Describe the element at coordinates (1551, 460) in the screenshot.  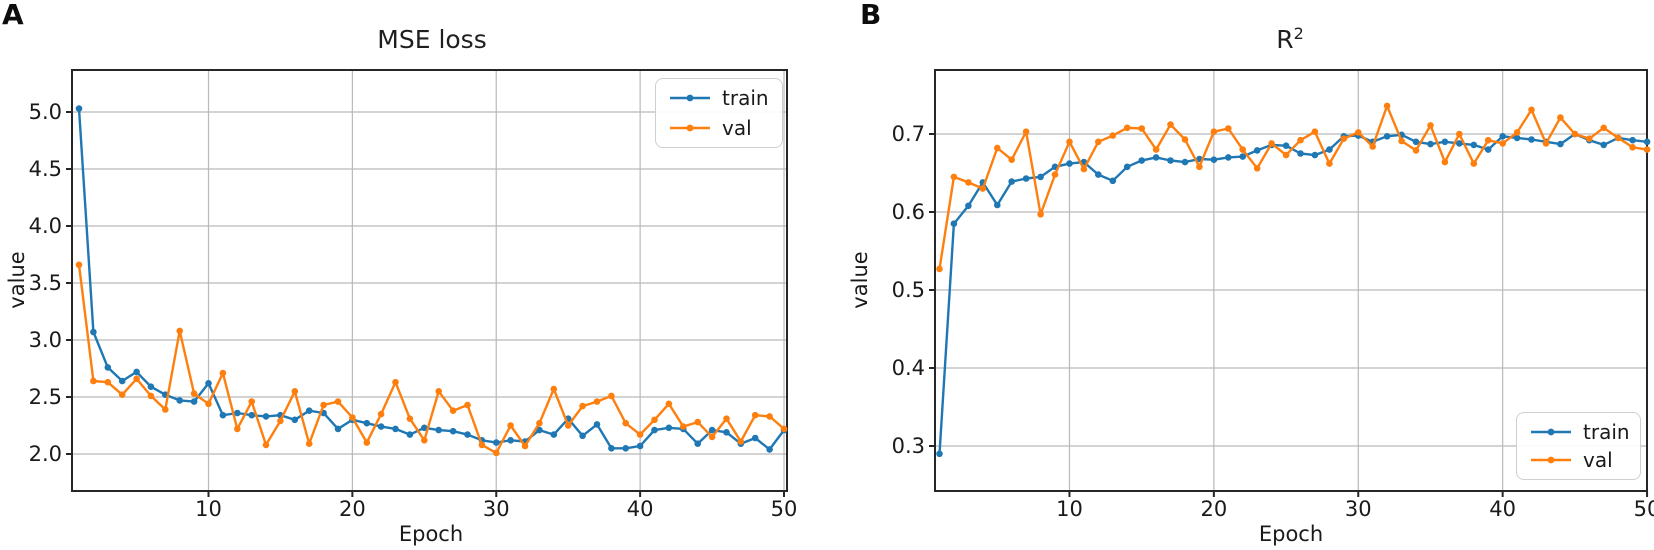
I see `val-legend-line-icon` at that location.